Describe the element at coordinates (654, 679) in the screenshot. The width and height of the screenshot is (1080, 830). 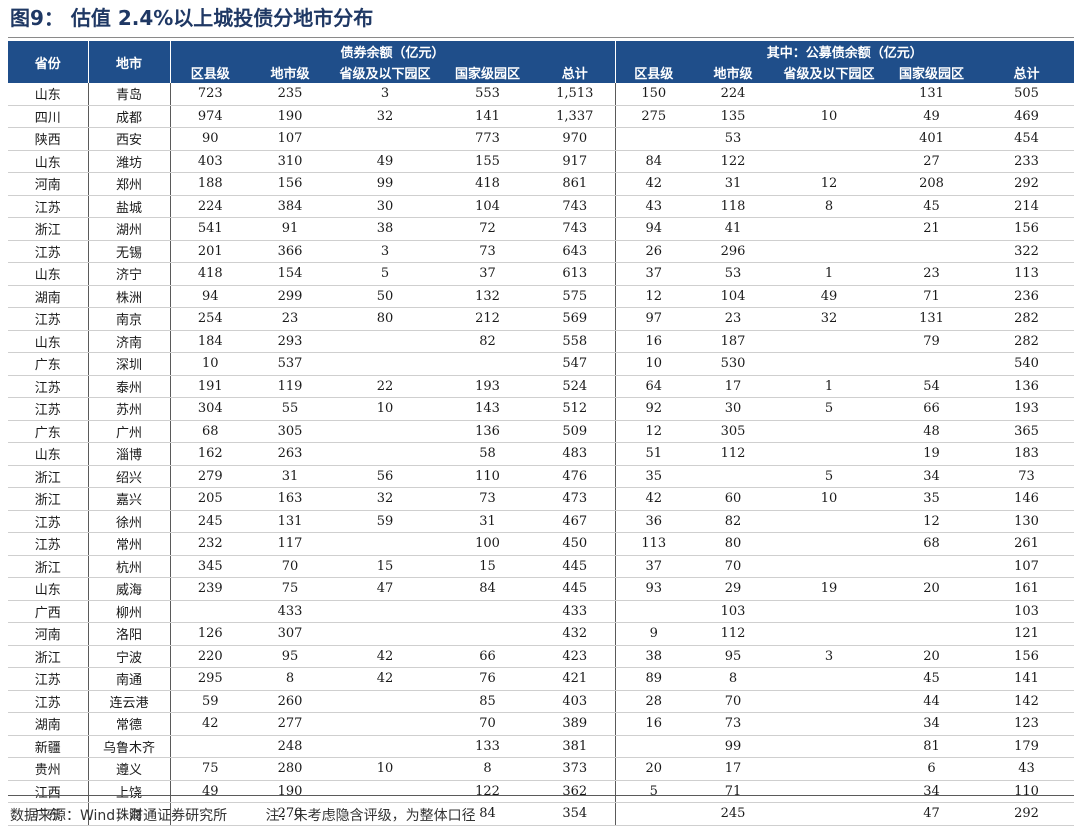
I see `cell-public-district-level: 89` at that location.